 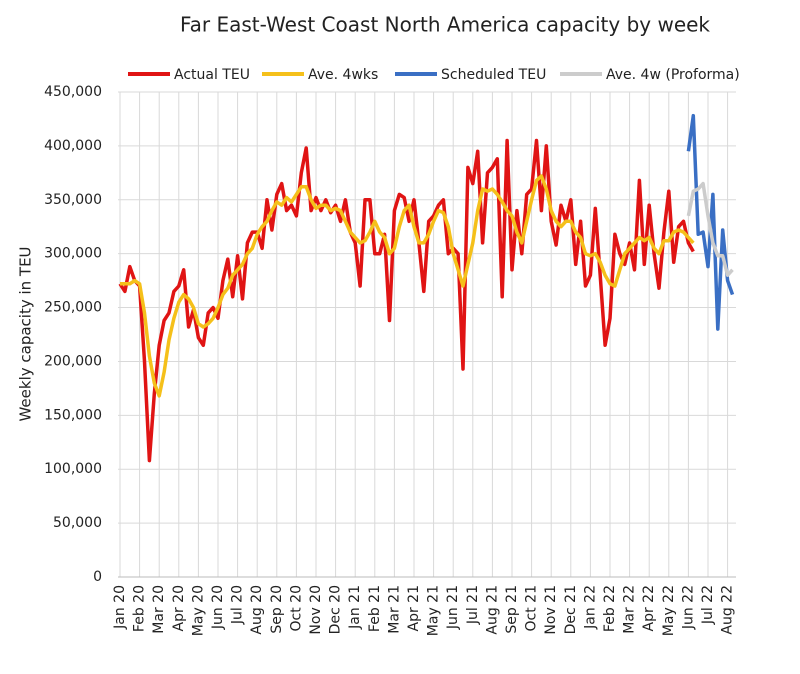 I want to click on x-tick-label: Nov 21, so click(x=551, y=610).